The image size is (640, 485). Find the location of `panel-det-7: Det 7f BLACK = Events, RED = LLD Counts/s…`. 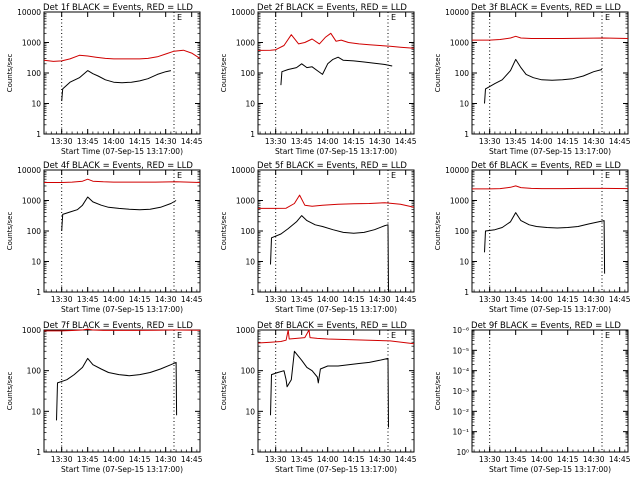

panel-det-7: Det 7f BLACK = Events, RED = LLD Counts/s… is located at coordinates (104, 397).